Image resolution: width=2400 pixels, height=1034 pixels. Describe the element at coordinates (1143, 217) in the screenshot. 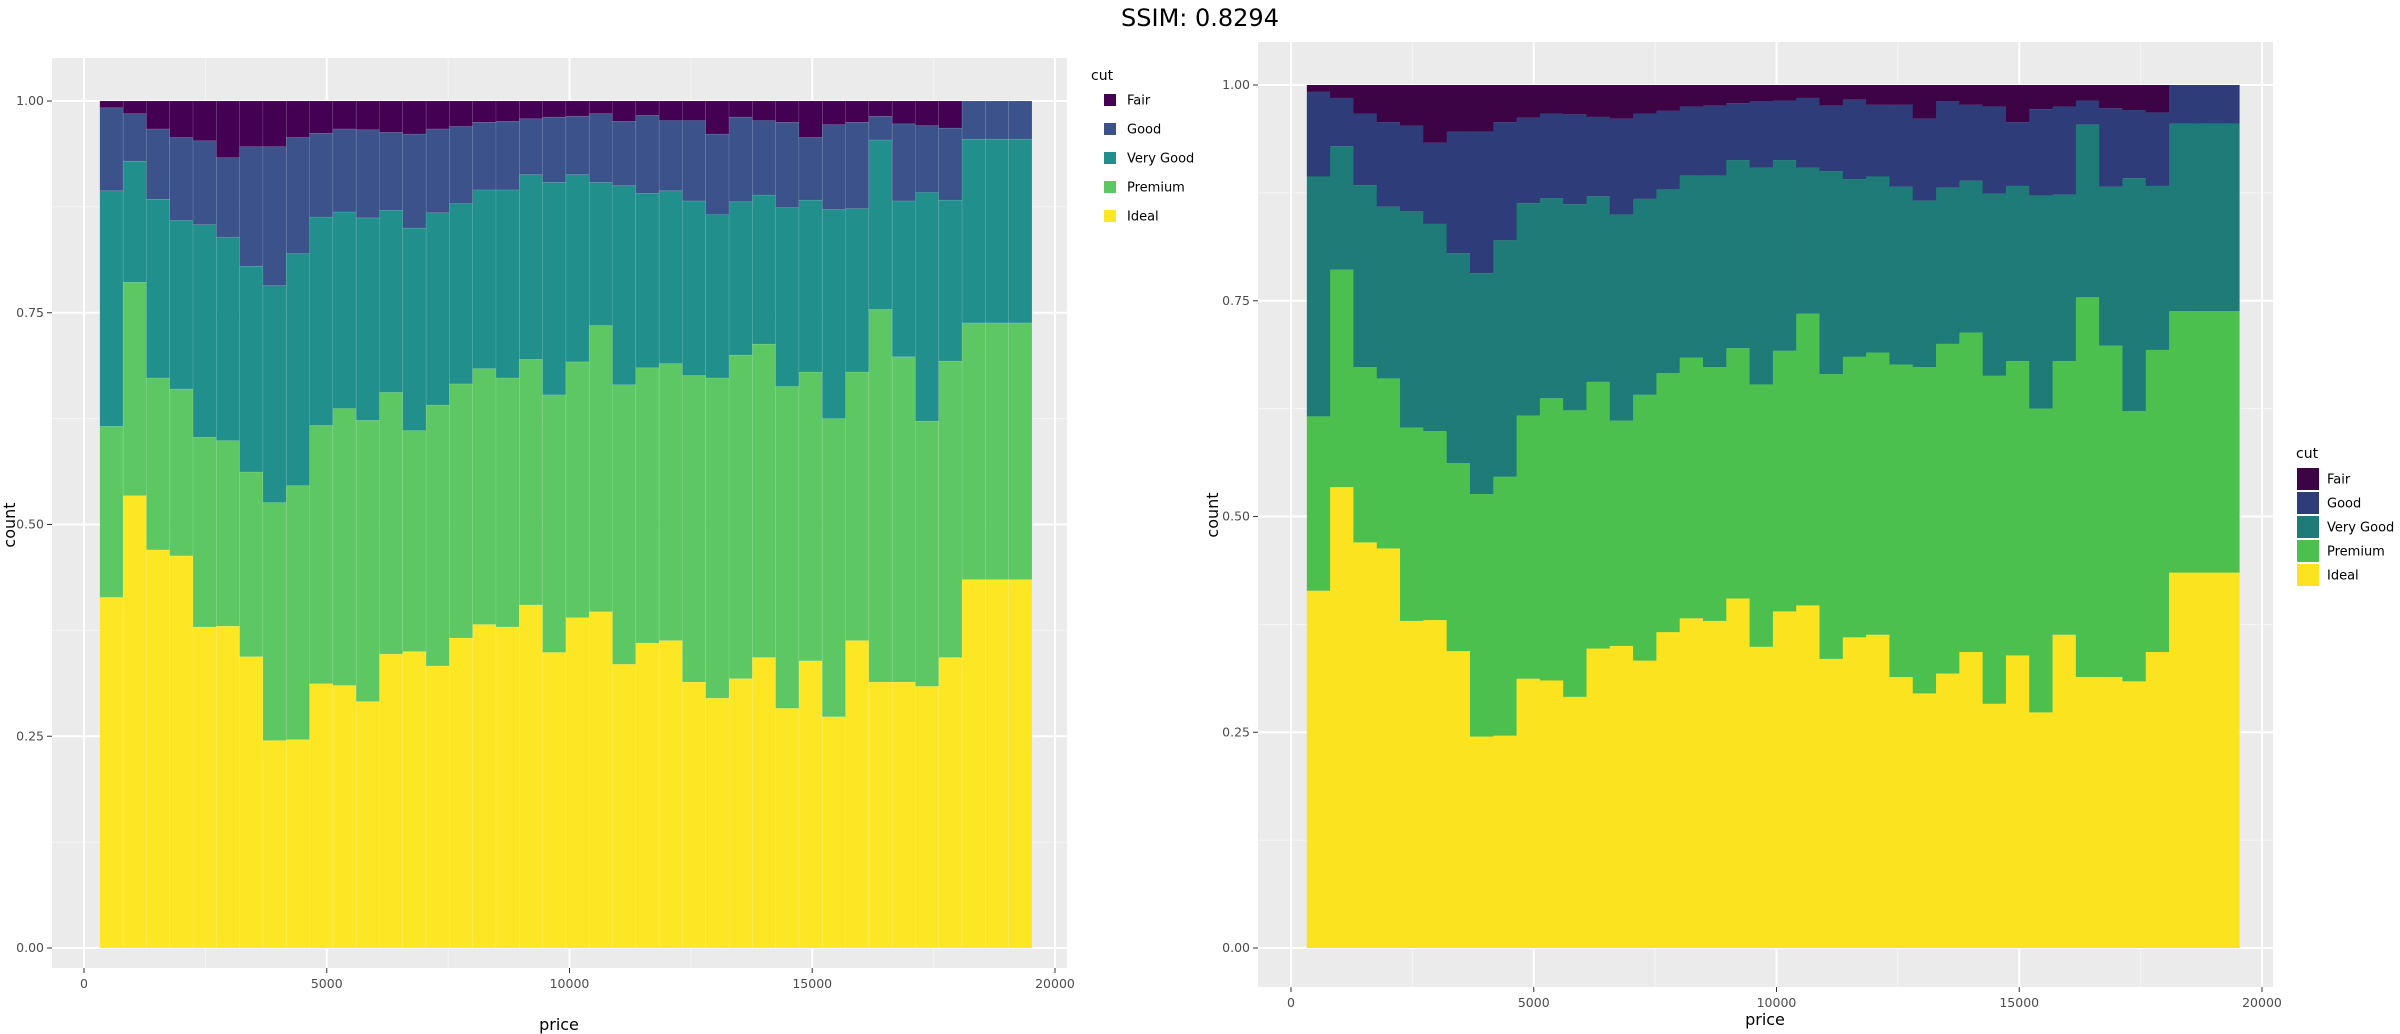

I see `legend-label-ideal: Ideal` at that location.